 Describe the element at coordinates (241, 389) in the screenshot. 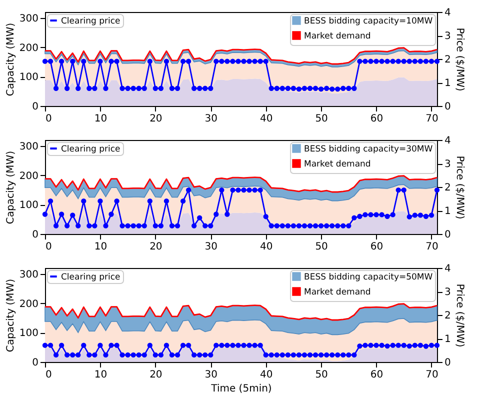

I see `x-axis-title: Time (5min)` at that location.